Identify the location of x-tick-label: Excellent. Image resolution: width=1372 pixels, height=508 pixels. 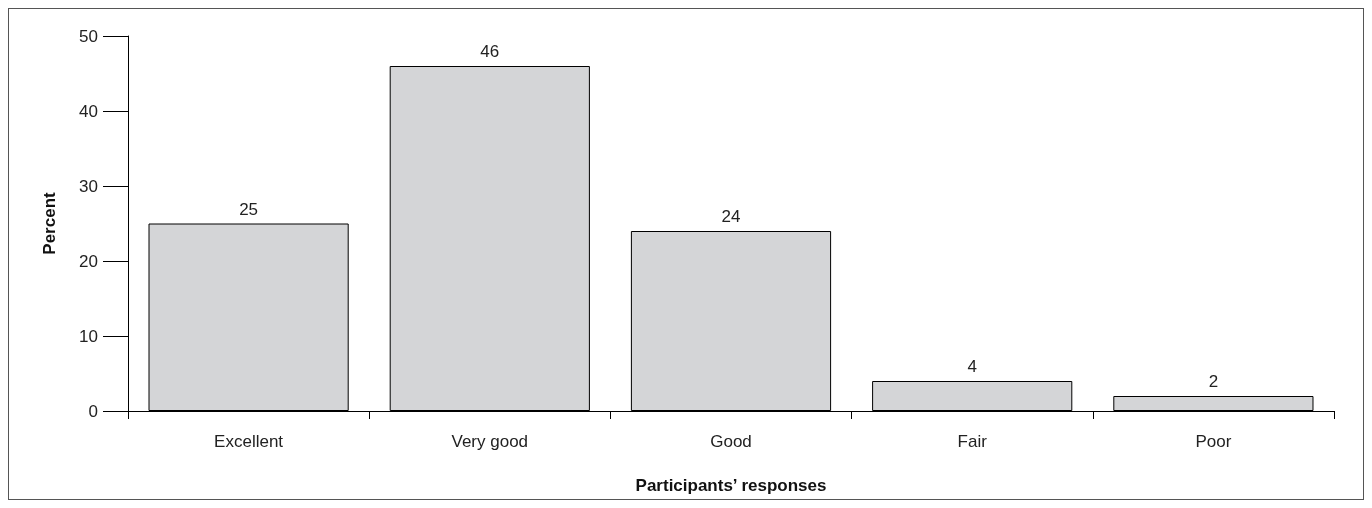
(249, 441).